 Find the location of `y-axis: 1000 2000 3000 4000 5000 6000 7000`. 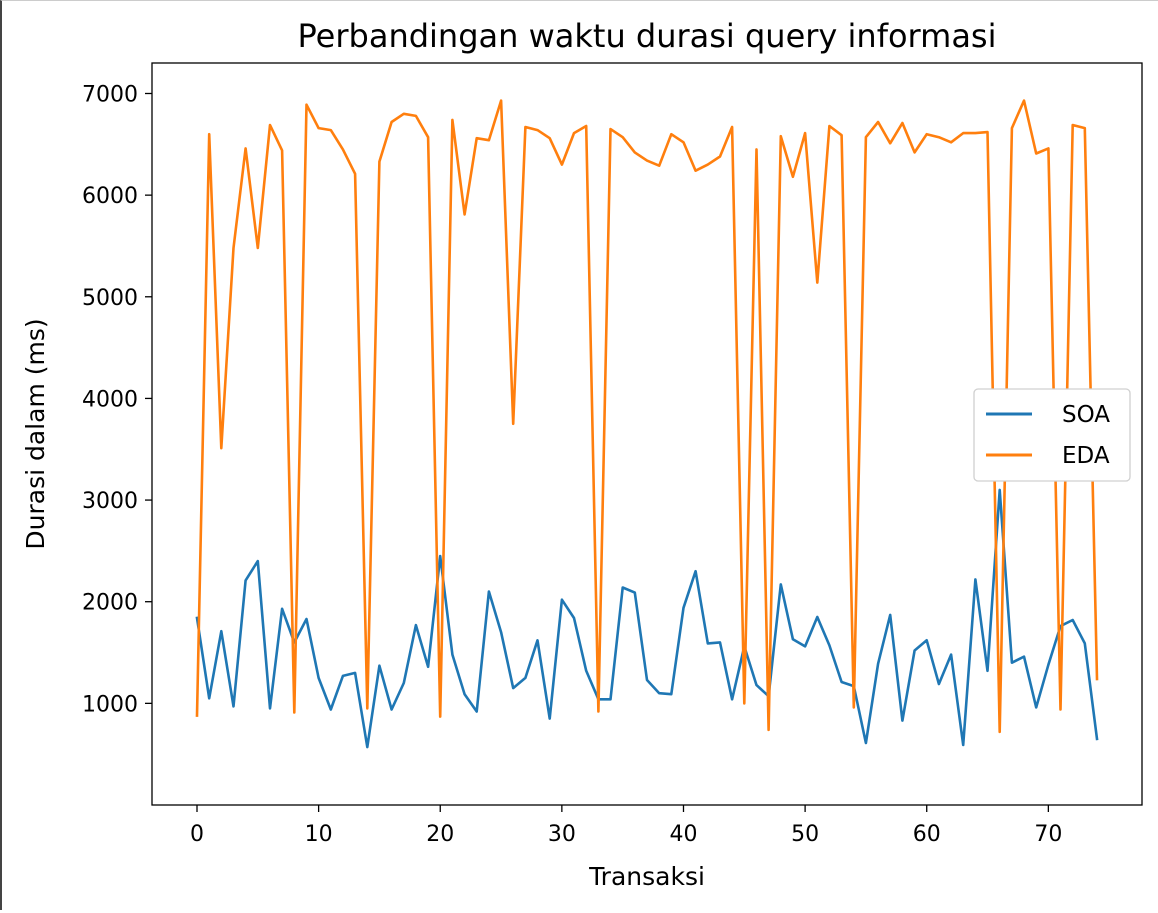

y-axis: 1000 2000 3000 4000 5000 6000 7000 is located at coordinates (117, 399).